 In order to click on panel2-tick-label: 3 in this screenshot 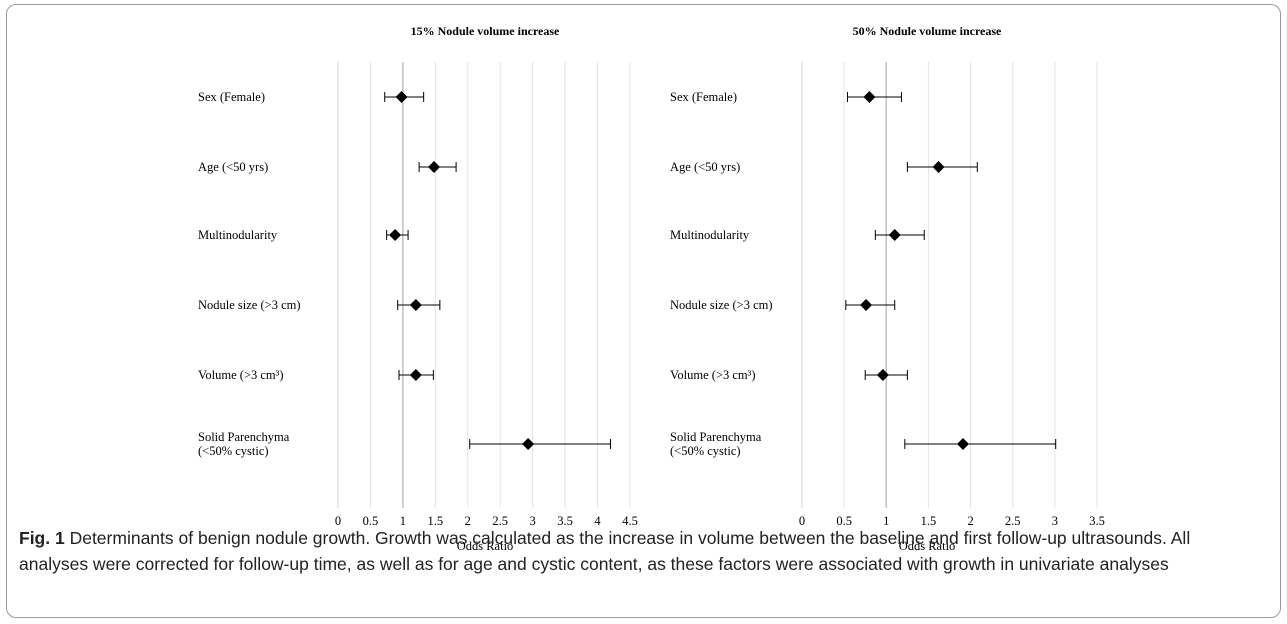, I will do `click(1055, 521)`.